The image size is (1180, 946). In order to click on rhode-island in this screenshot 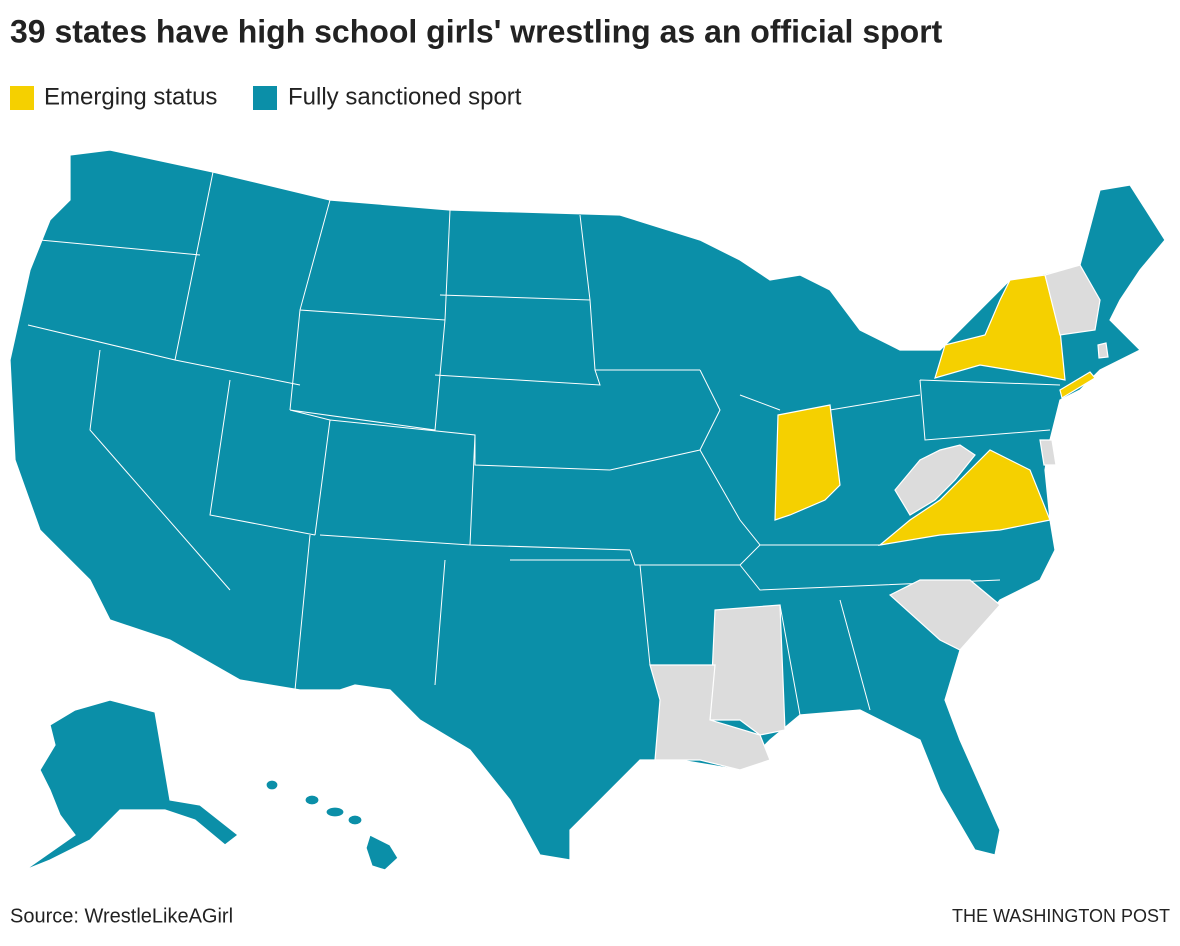, I will do `click(1103, 350)`.